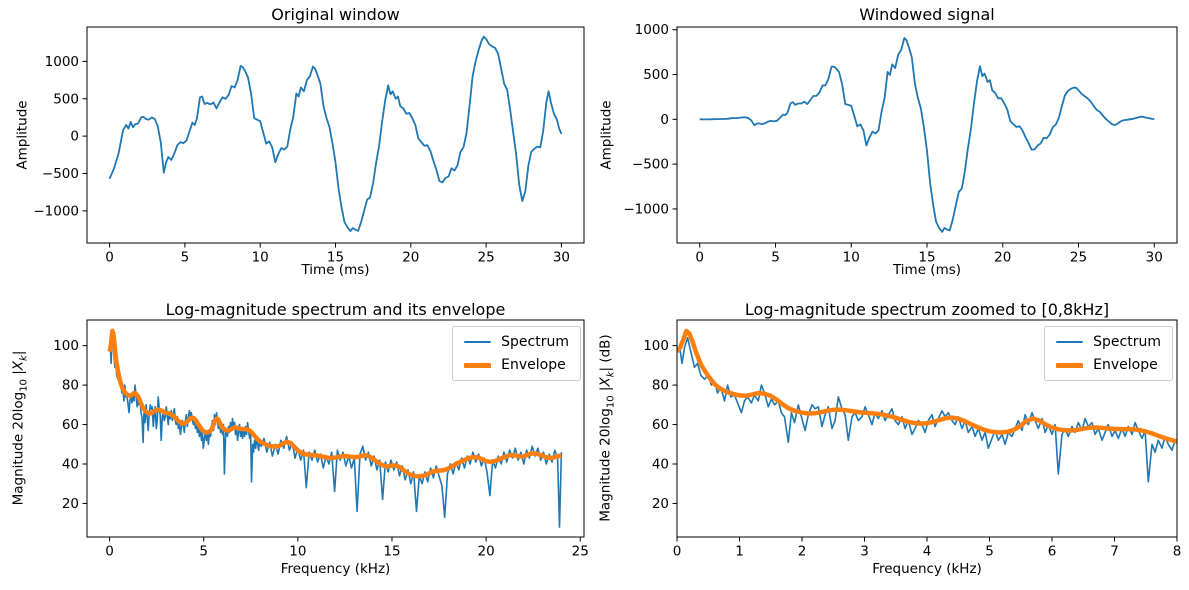 The width and height of the screenshot is (1189, 590). Describe the element at coordinates (1052, 552) in the screenshot. I see `x-tick-label: 6` at that location.